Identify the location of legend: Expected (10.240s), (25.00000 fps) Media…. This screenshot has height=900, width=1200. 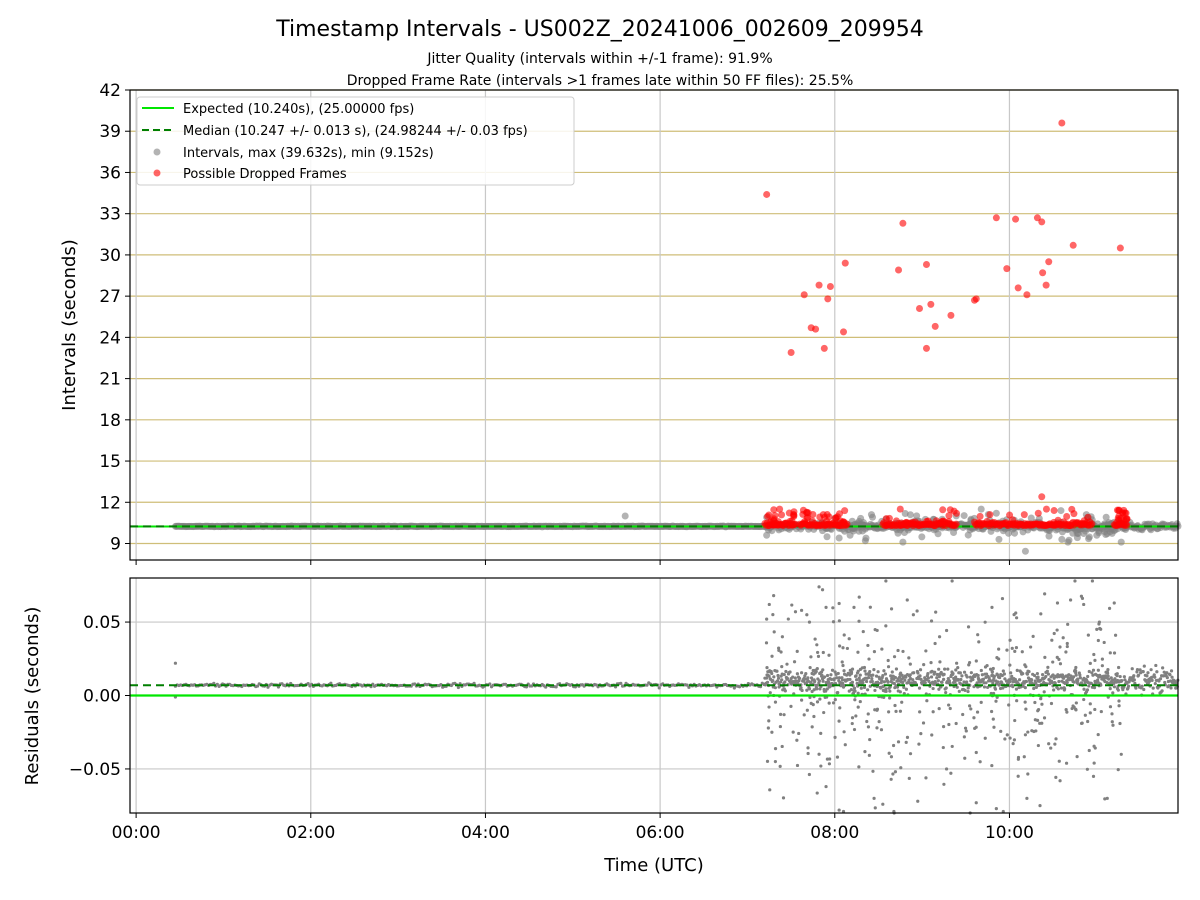
(355, 141).